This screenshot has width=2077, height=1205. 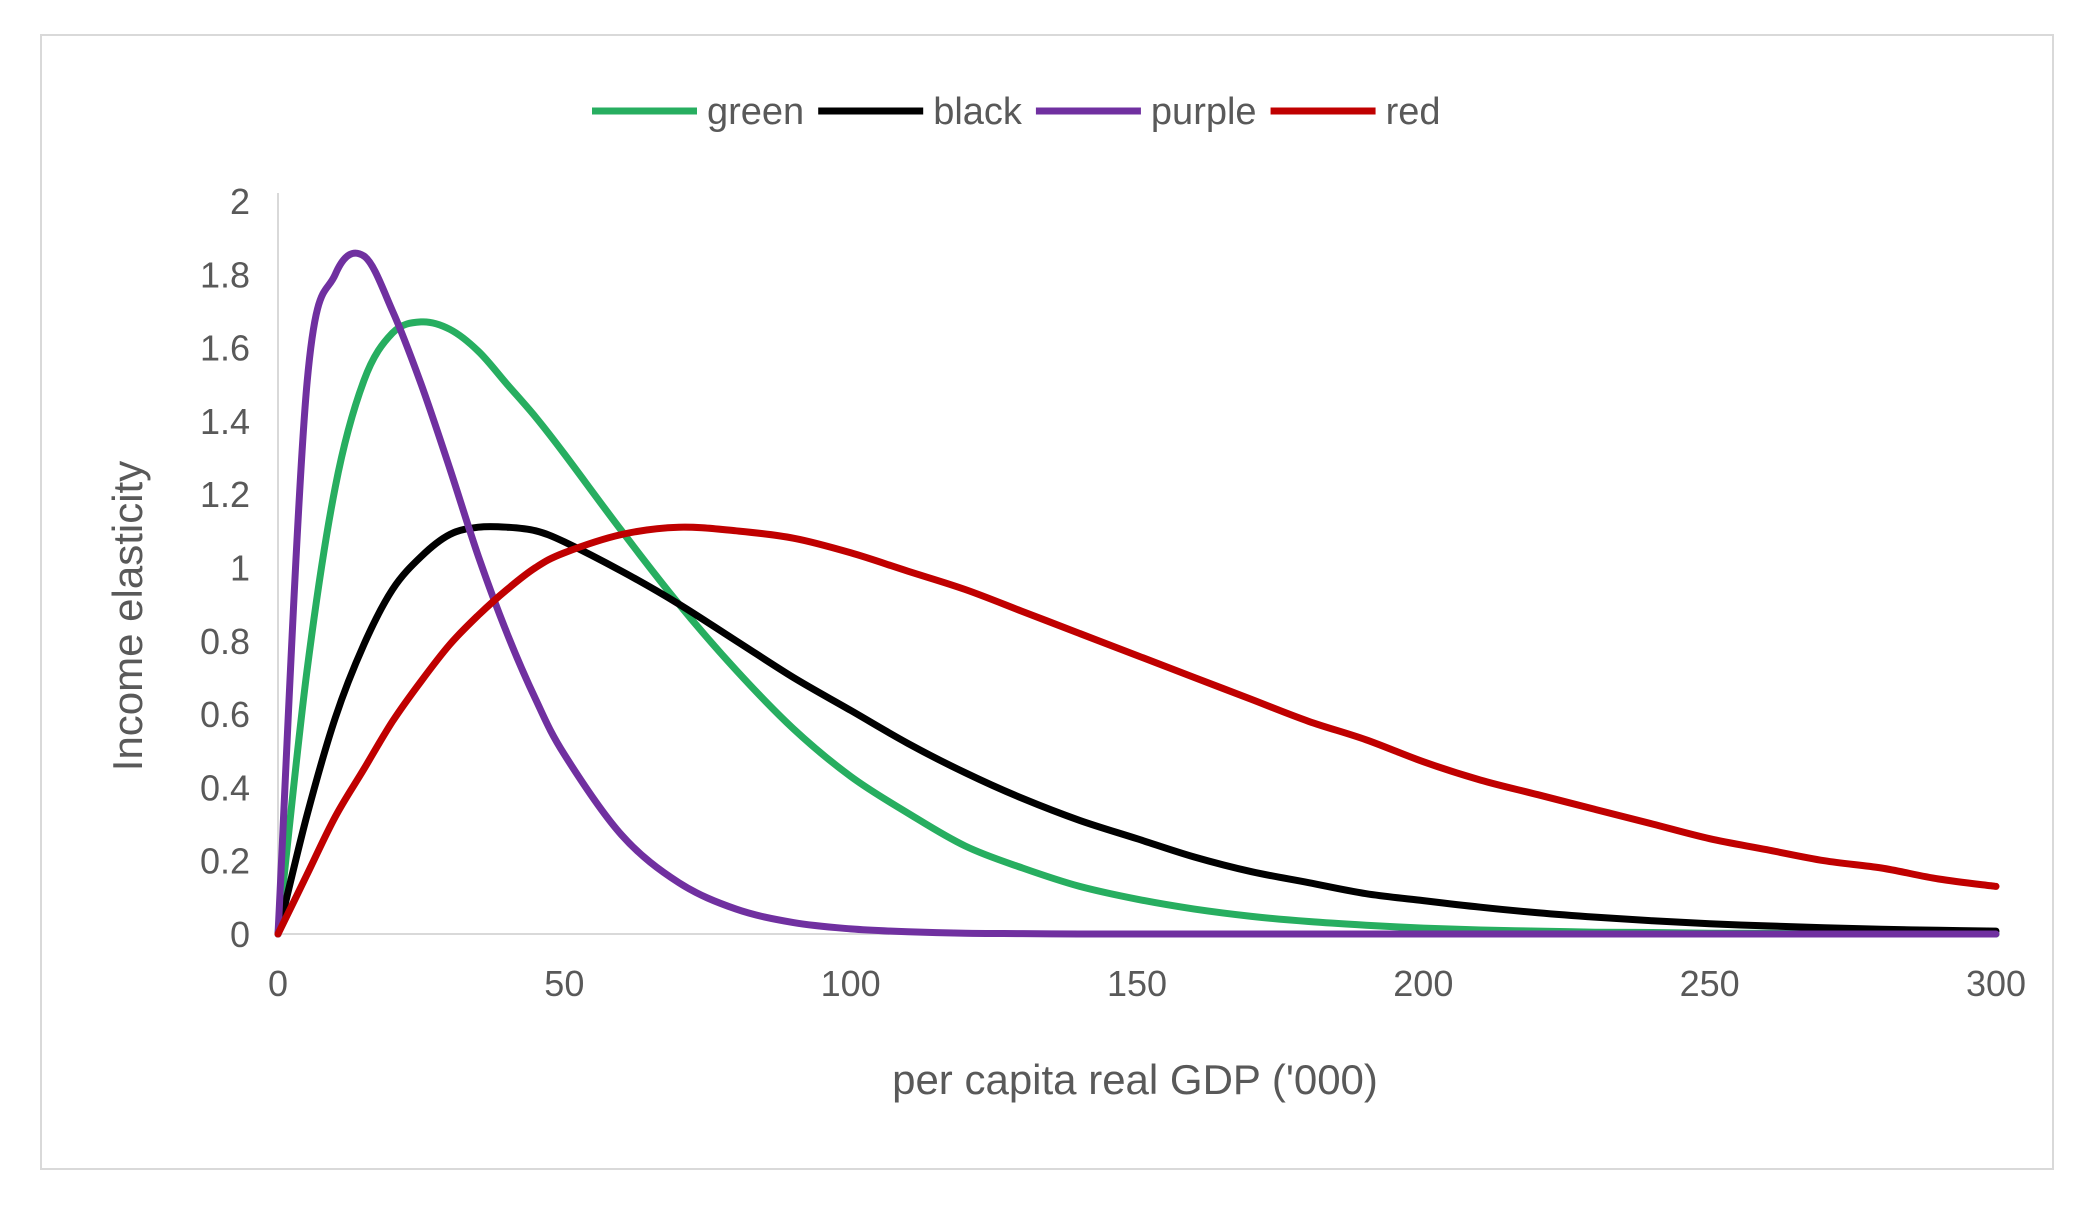 I want to click on y-tick-label: 0, so click(x=240, y=934).